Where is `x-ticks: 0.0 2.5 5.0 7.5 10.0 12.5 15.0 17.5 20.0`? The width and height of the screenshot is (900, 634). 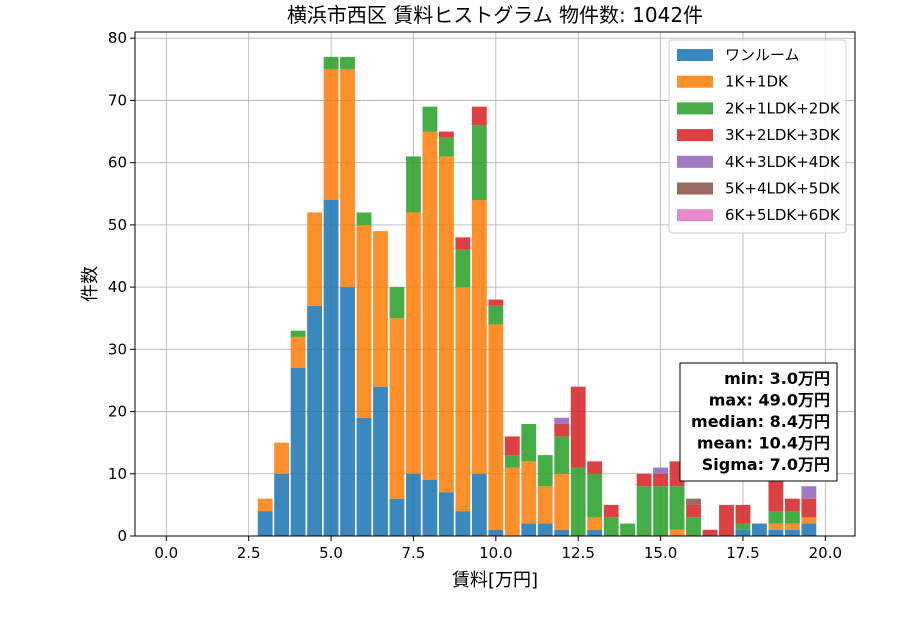 x-ticks: 0.0 2.5 5.0 7.5 10.0 12.5 15.0 17.5 20.0 is located at coordinates (498, 549).